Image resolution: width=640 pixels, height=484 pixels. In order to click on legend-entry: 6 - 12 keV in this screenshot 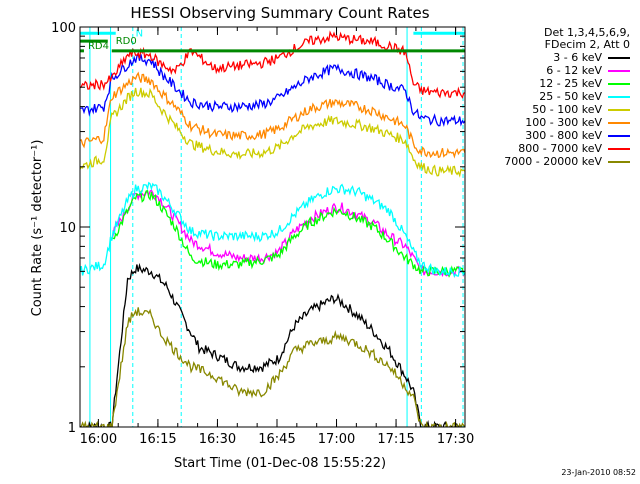, I will do `click(550, 70)`.